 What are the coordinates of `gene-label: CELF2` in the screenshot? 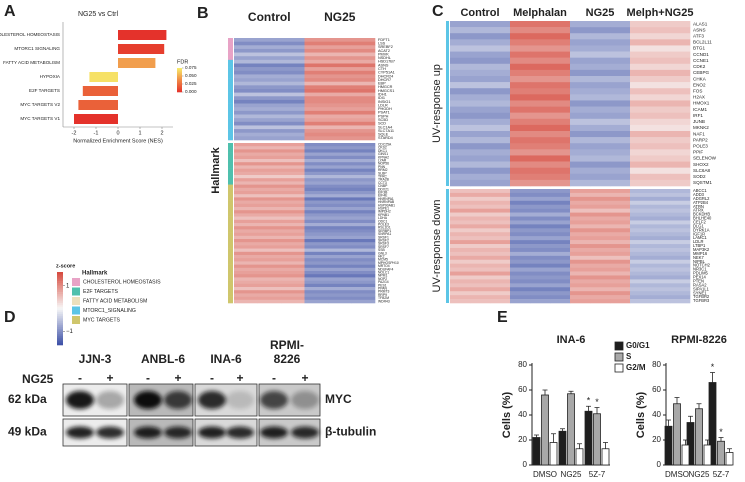 It's located at (700, 222).